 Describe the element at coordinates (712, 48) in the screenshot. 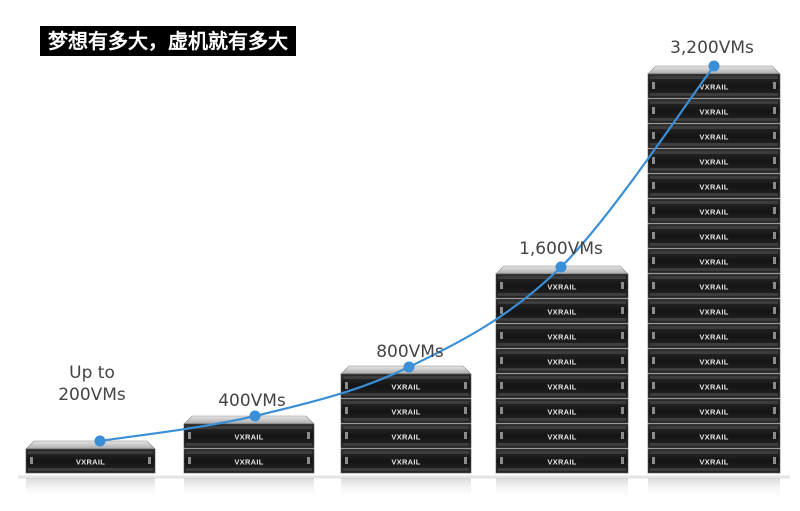

I see `vm-label-text: 3,200VMs` at that location.